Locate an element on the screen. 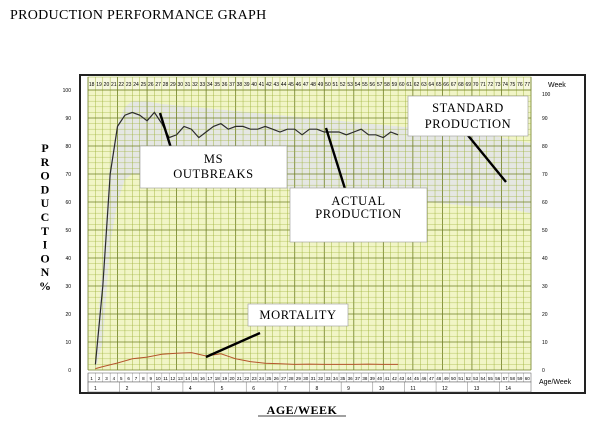 The height and width of the screenshot is (436, 600). bottom-week-number: 15 is located at coordinates (196, 378).